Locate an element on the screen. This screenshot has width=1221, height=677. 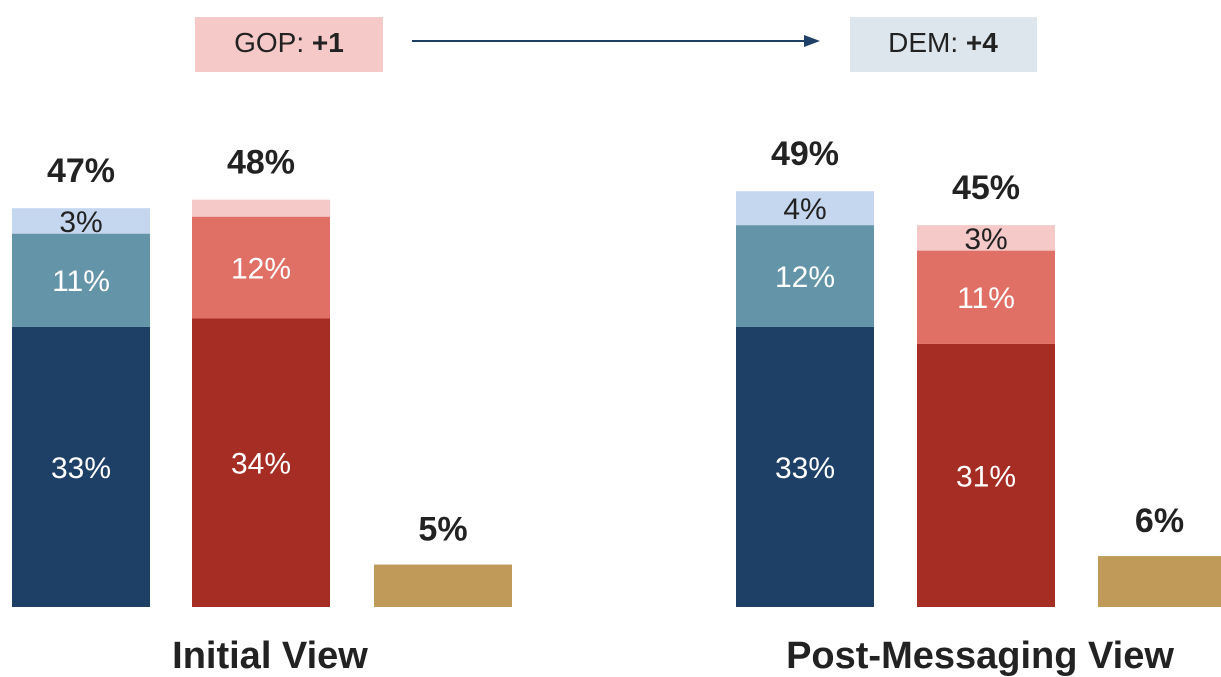
total-label: 45% is located at coordinates (986, 188).